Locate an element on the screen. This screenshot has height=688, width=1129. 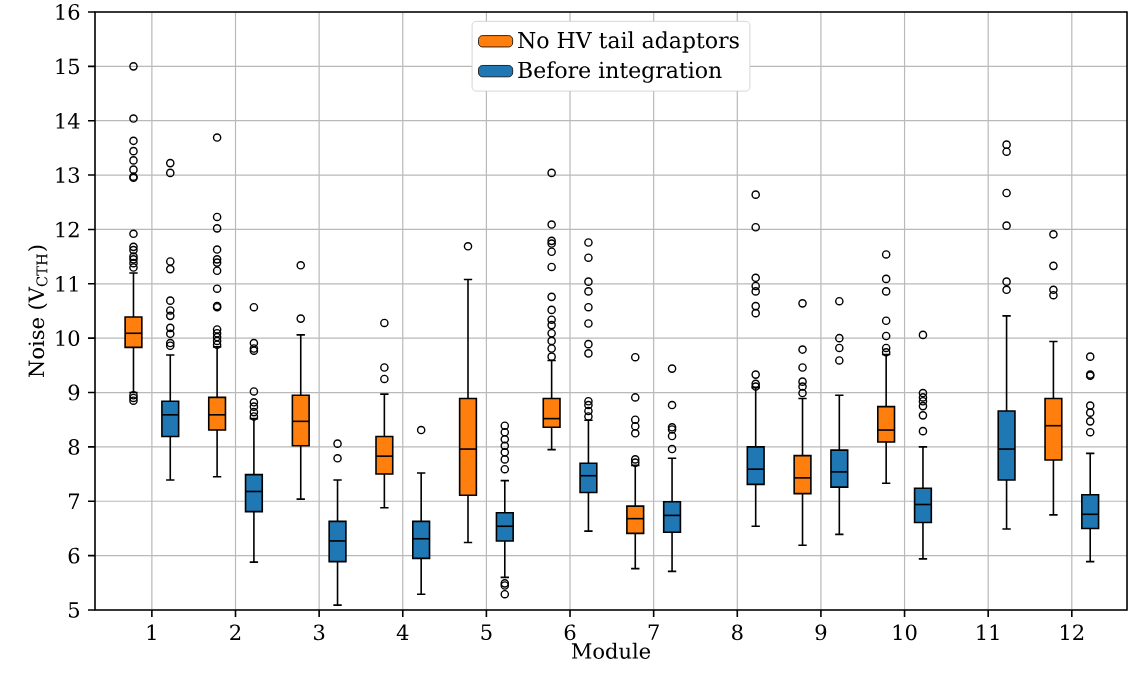
y-tick-label: 9 is located at coordinates (74, 392).